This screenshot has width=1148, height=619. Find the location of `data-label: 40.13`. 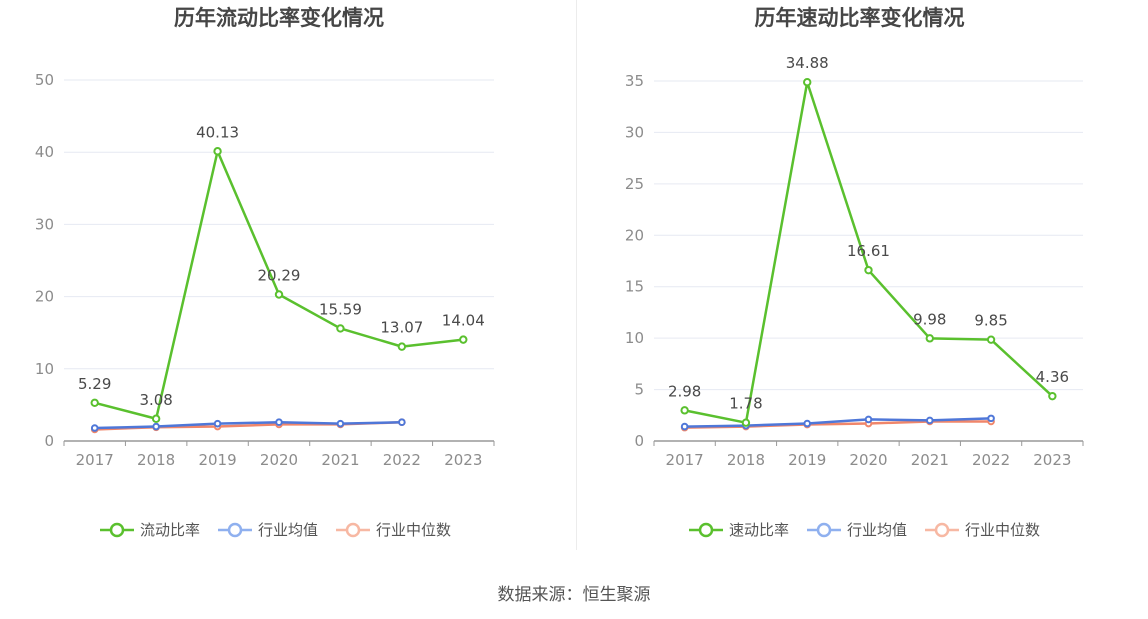

data-label: 40.13 is located at coordinates (217, 132).